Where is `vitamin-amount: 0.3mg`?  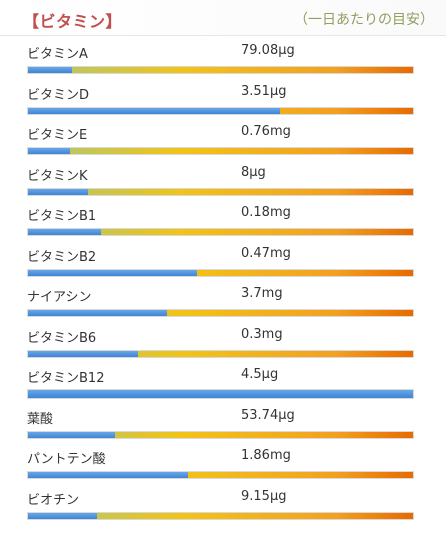 vitamin-amount: 0.3mg is located at coordinates (262, 334).